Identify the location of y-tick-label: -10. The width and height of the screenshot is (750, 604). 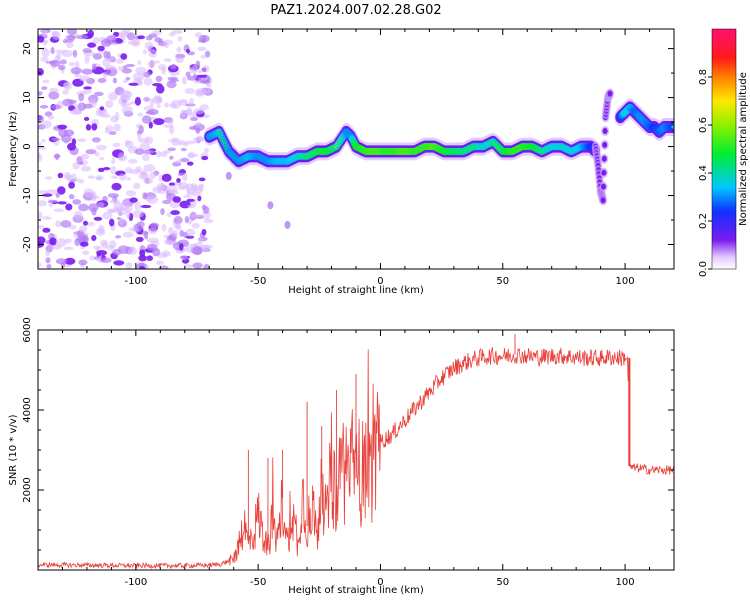
(27, 195).